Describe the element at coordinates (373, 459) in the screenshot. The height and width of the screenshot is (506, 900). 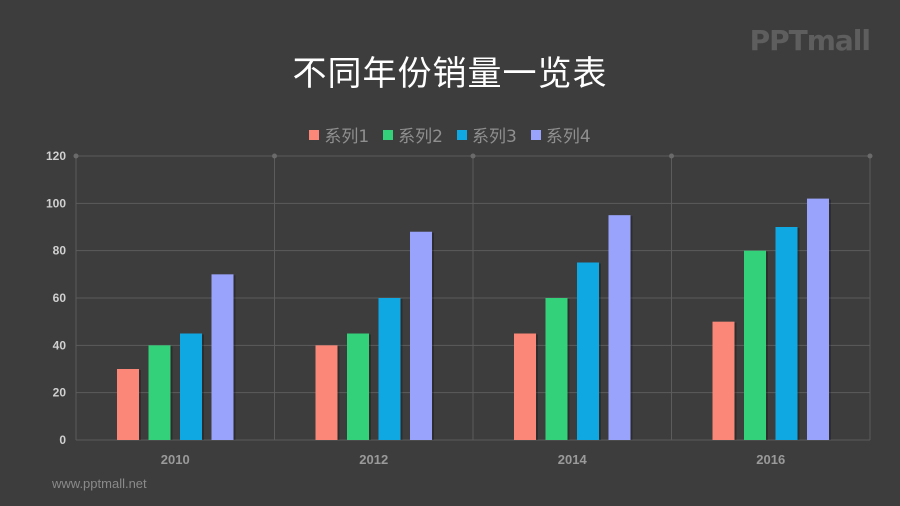
I see `x-tick-label: 2012` at that location.